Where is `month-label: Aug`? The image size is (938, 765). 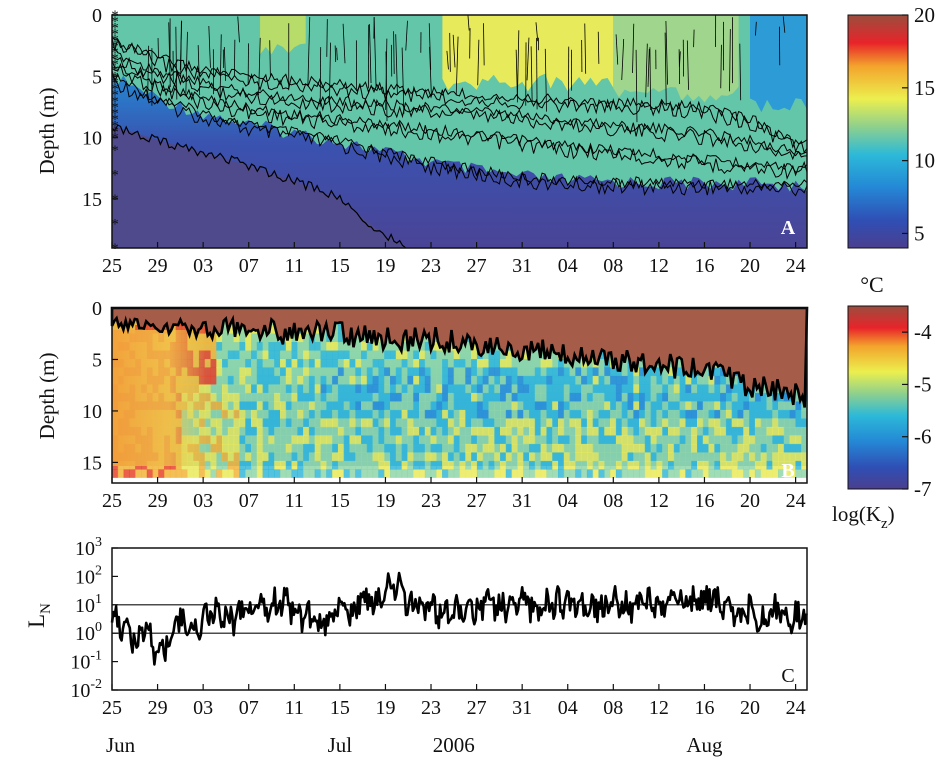
month-label: Aug is located at coordinates (704, 745).